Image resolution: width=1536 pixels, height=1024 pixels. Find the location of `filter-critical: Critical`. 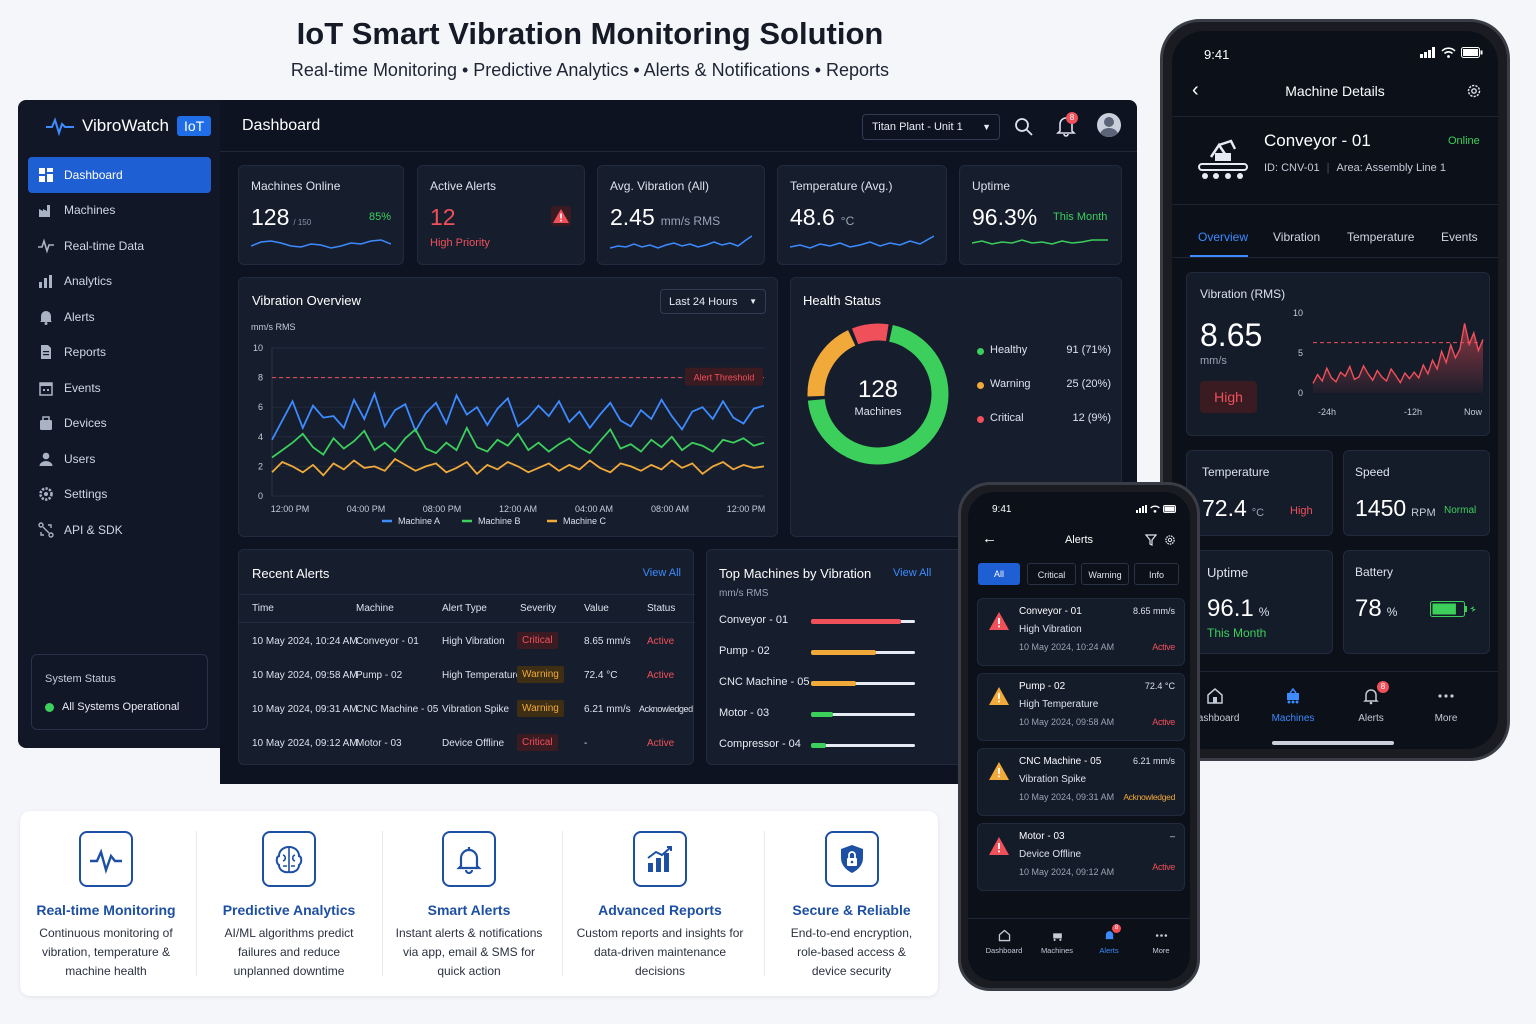

filter-critical: Critical is located at coordinates (1051, 574).